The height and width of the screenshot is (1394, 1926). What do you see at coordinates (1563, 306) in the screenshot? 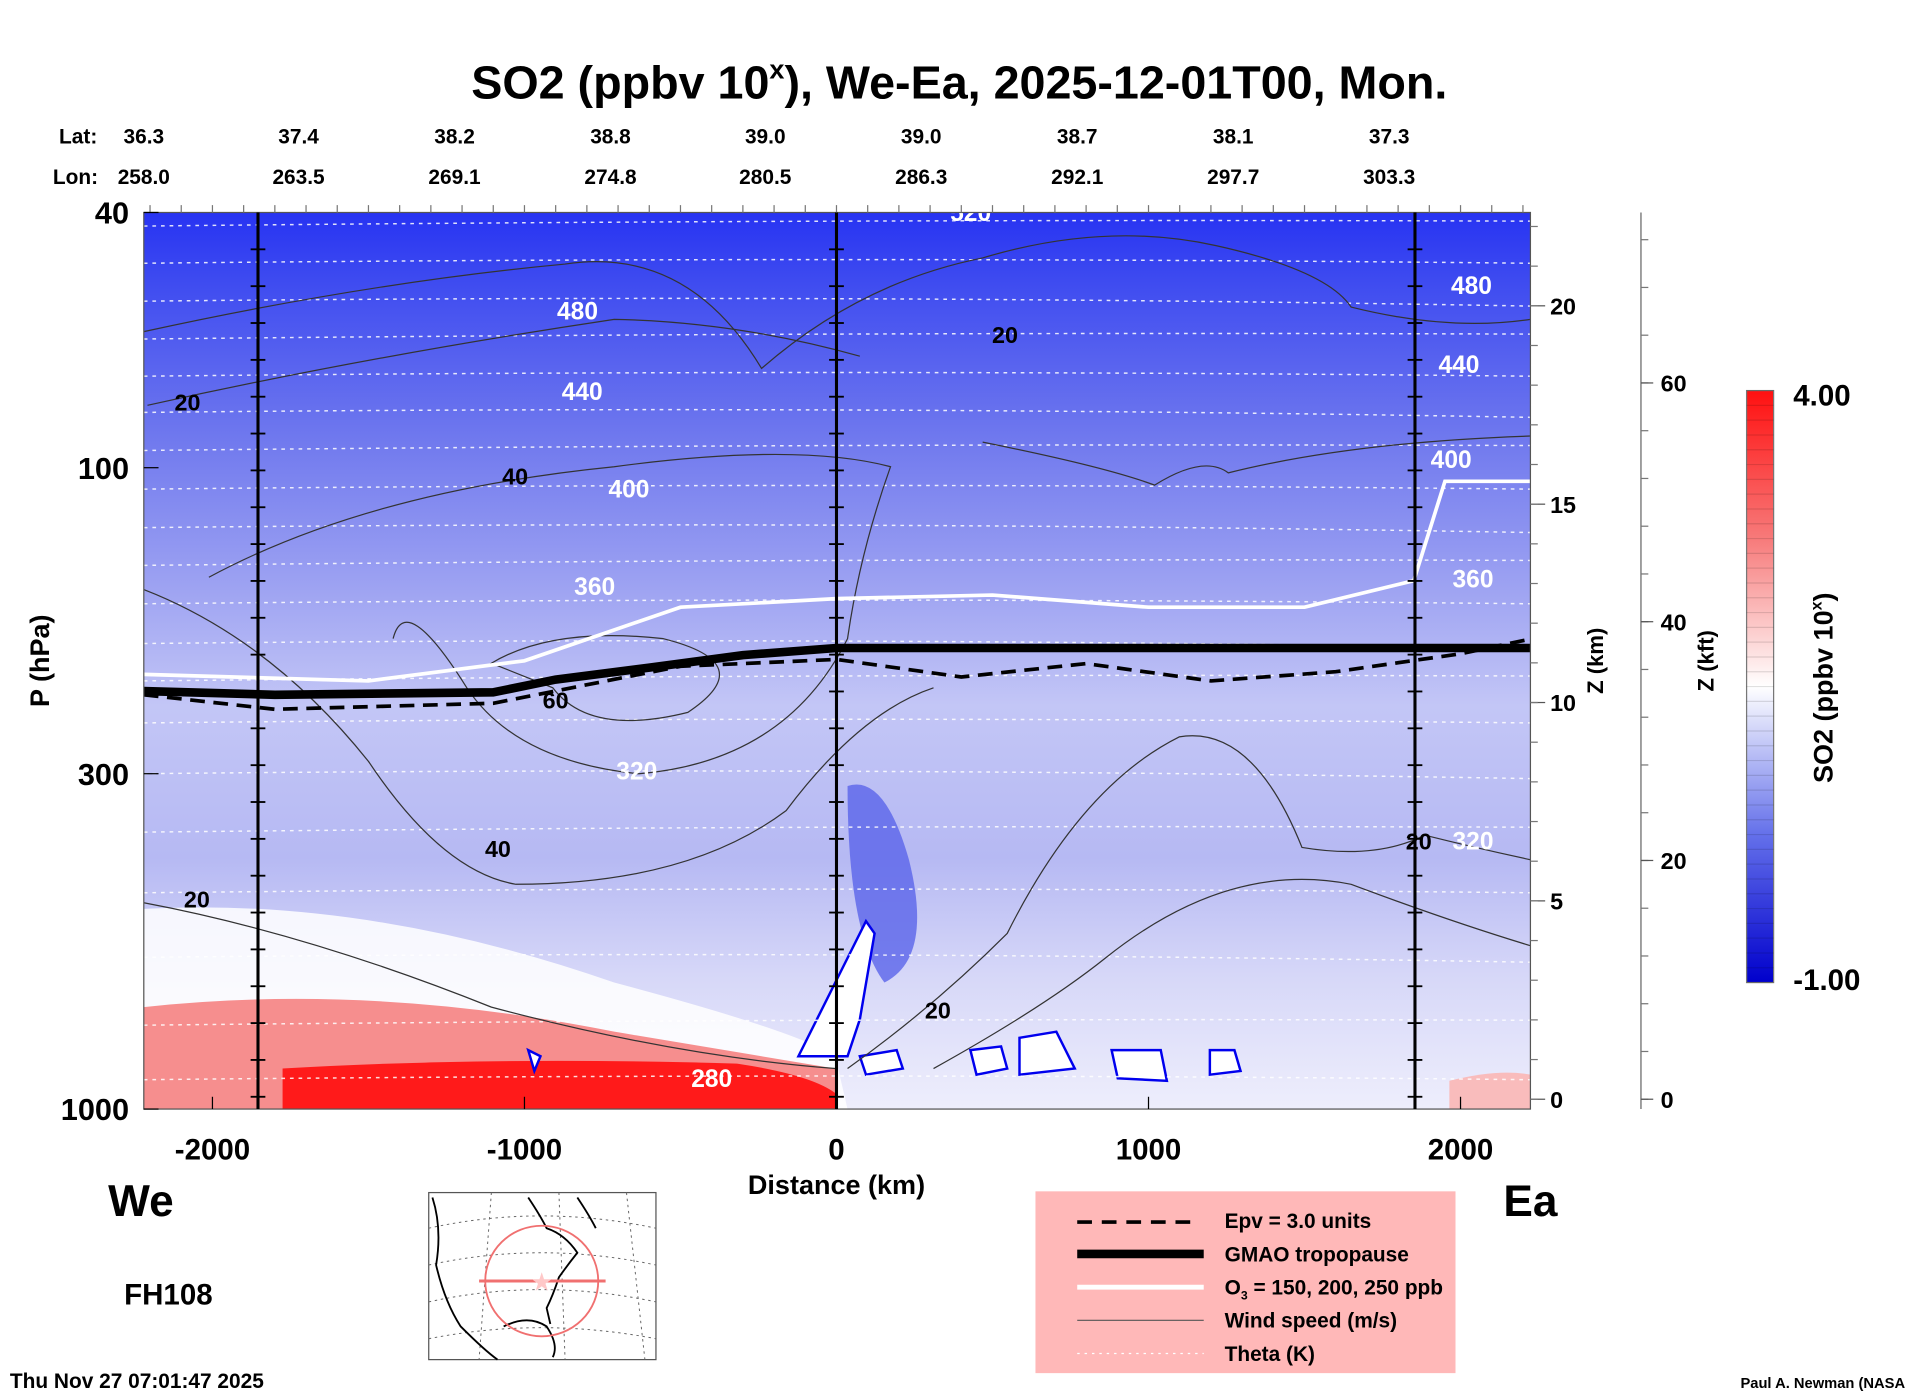
I see `z-km-tick-label: 20` at bounding box center [1563, 306].